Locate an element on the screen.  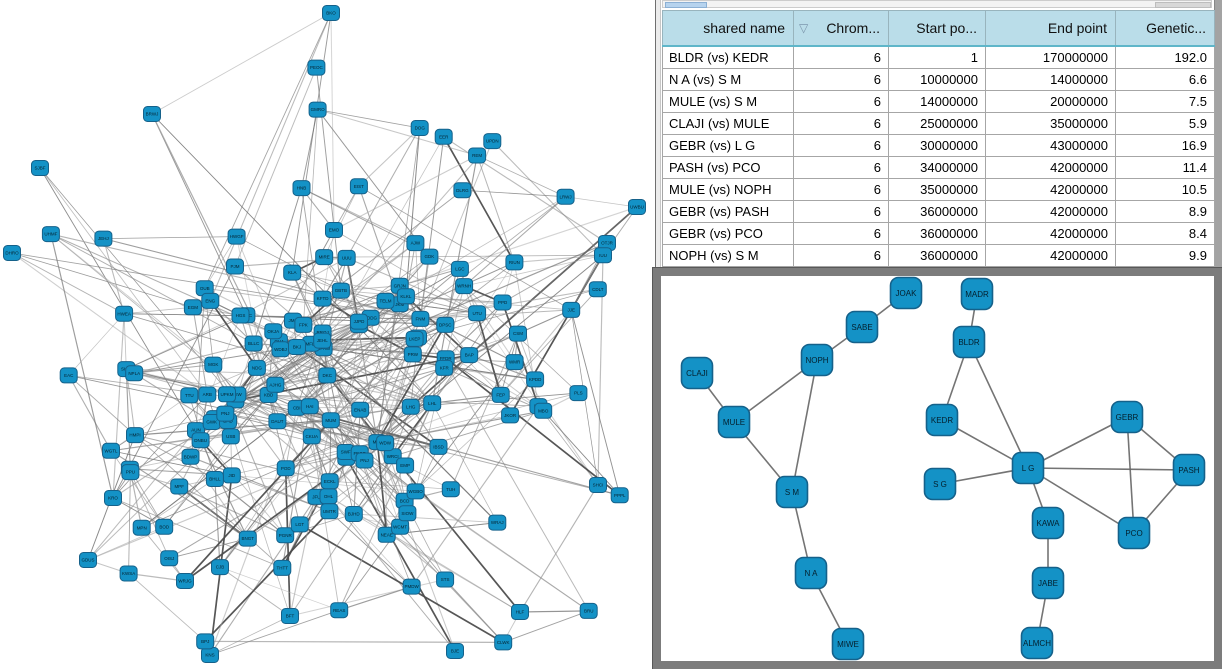
table-cell: MULE (vs) NOPH is located at coordinates (728, 189).